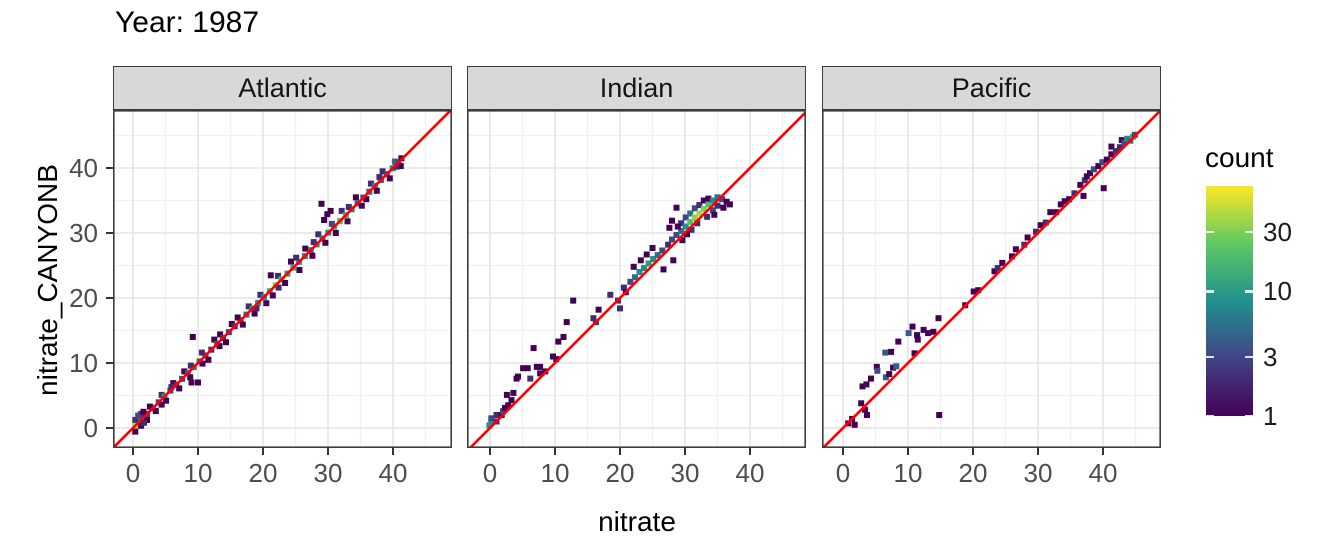  I want to click on legend-tick-label: 3, so click(1270, 356).